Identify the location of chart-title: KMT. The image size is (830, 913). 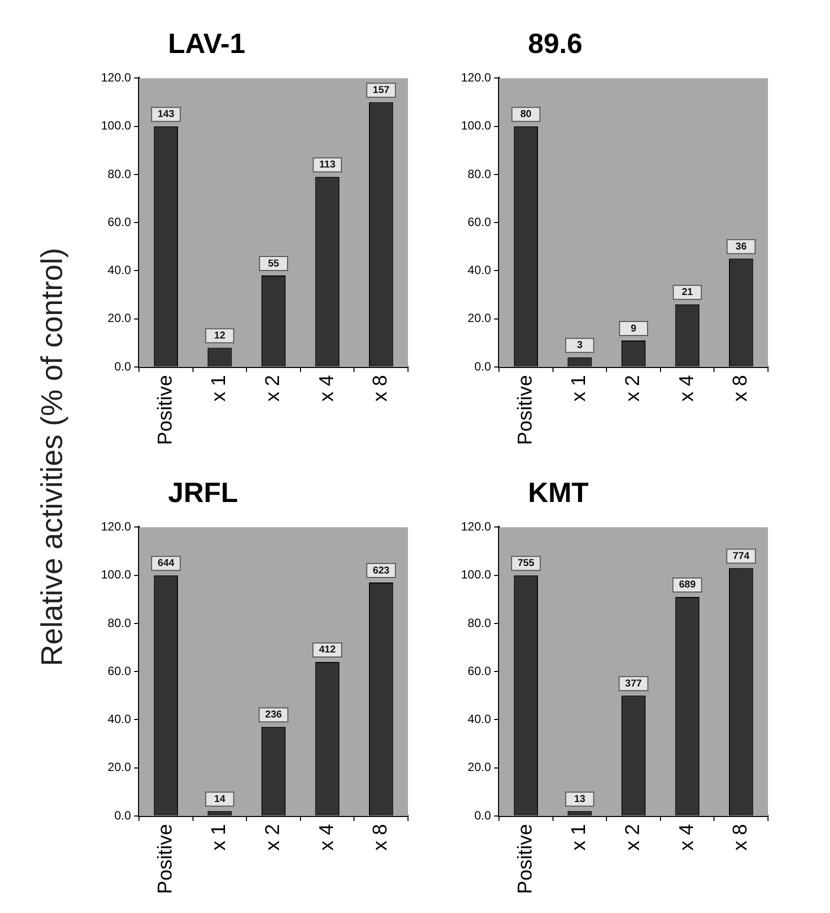
(558, 493).